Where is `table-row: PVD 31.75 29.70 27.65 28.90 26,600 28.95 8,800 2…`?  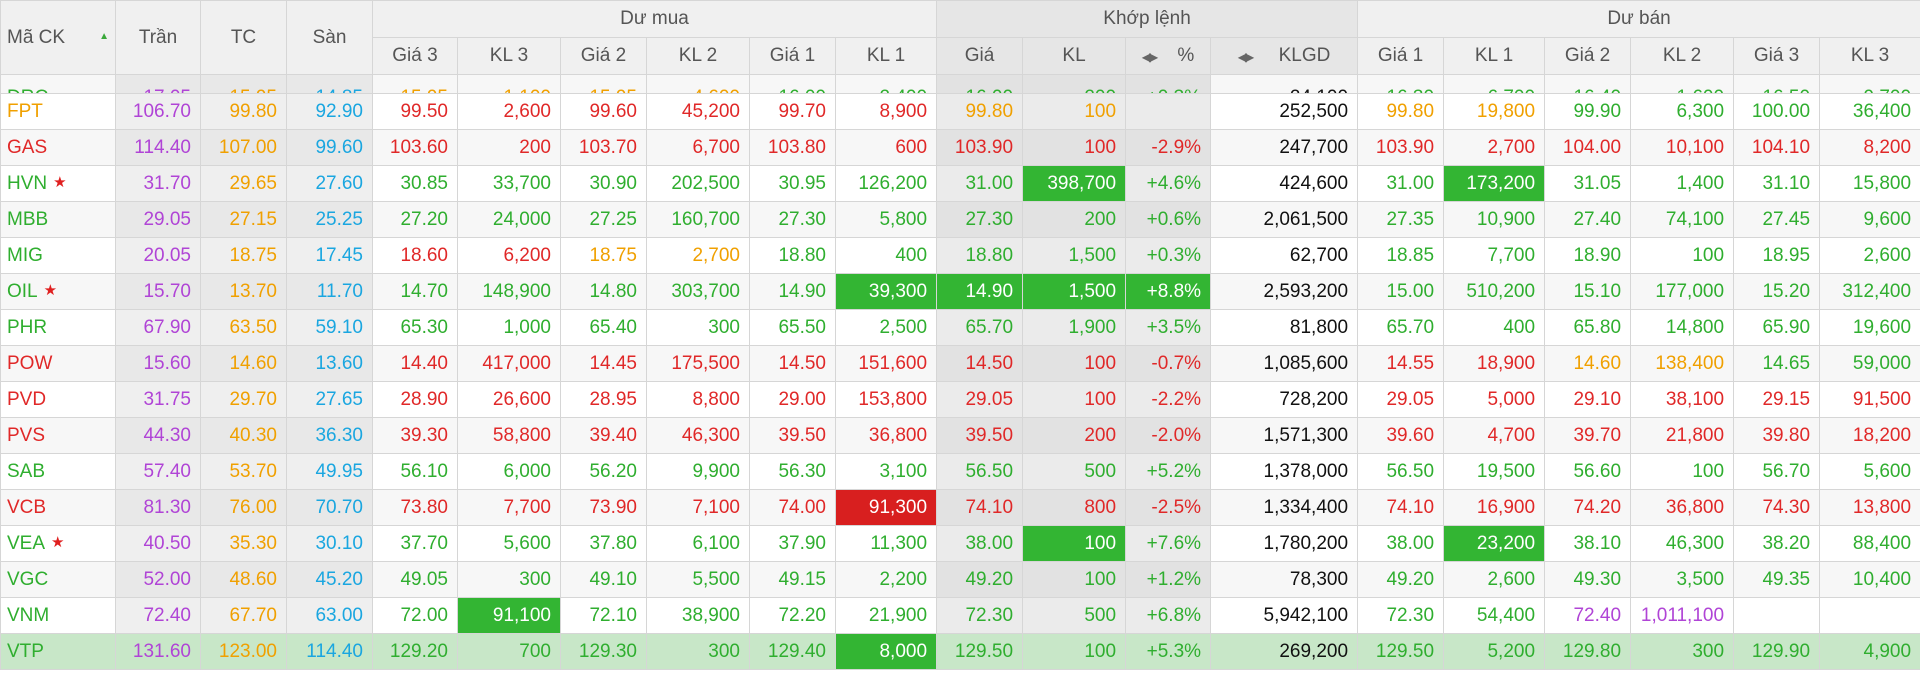 table-row: PVD 31.75 29.70 27.65 28.90 26,600 28.95 8,800 2… is located at coordinates (960, 399).